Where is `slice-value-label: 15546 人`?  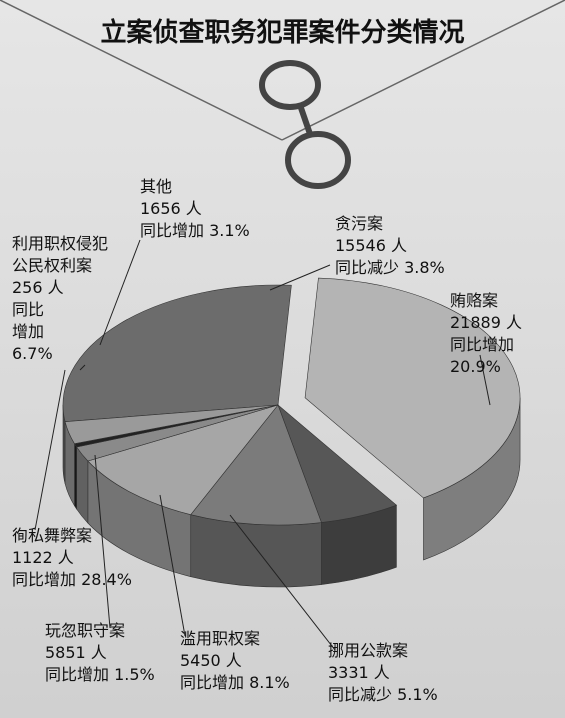
slice-value-label: 15546 人 is located at coordinates (371, 245).